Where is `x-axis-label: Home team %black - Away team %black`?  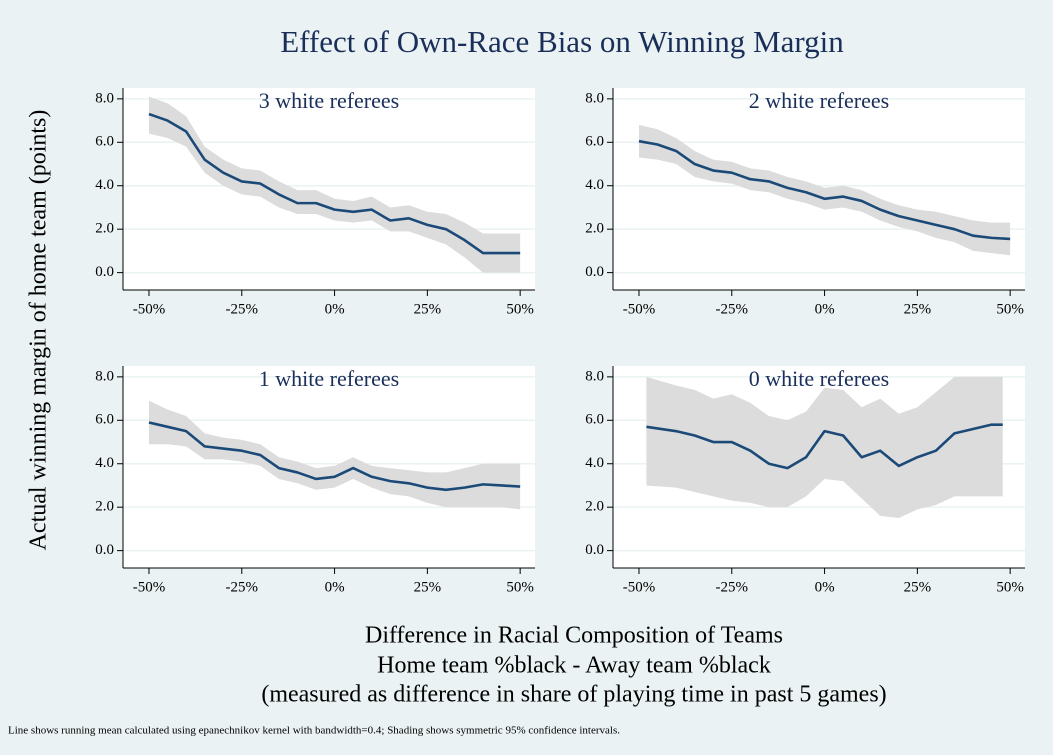
x-axis-label: Home team %black - Away team %black is located at coordinates (574, 666).